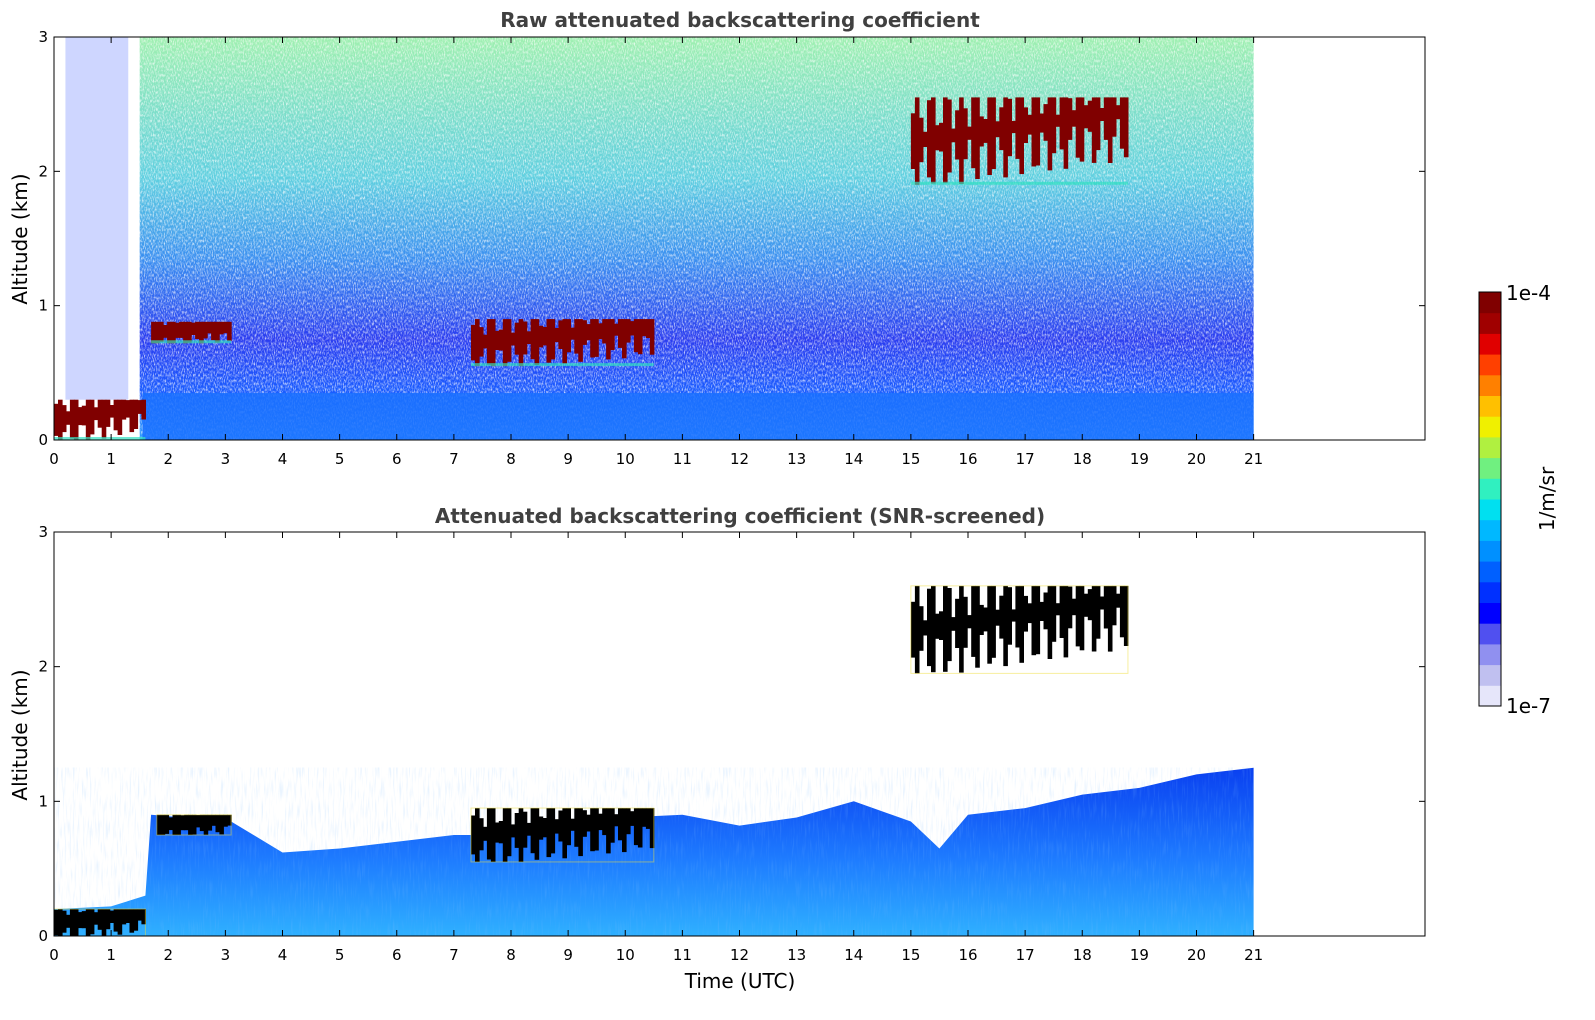 The height and width of the screenshot is (1020, 1595). What do you see at coordinates (1019, 629) in the screenshot?
I see `cloud-layer` at bounding box center [1019, 629].